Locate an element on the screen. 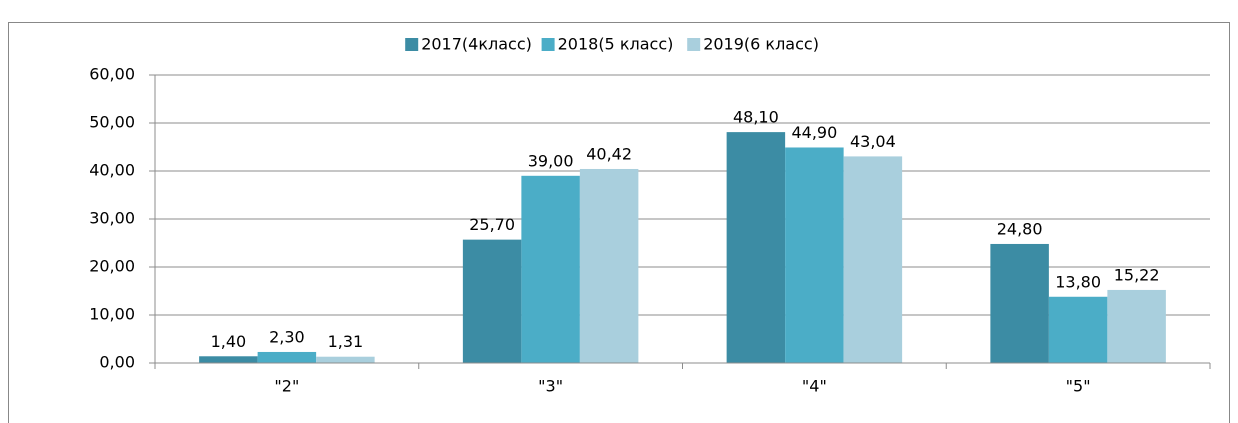 The height and width of the screenshot is (423, 1238). legend-label: 2019(6 класс) is located at coordinates (761, 44).